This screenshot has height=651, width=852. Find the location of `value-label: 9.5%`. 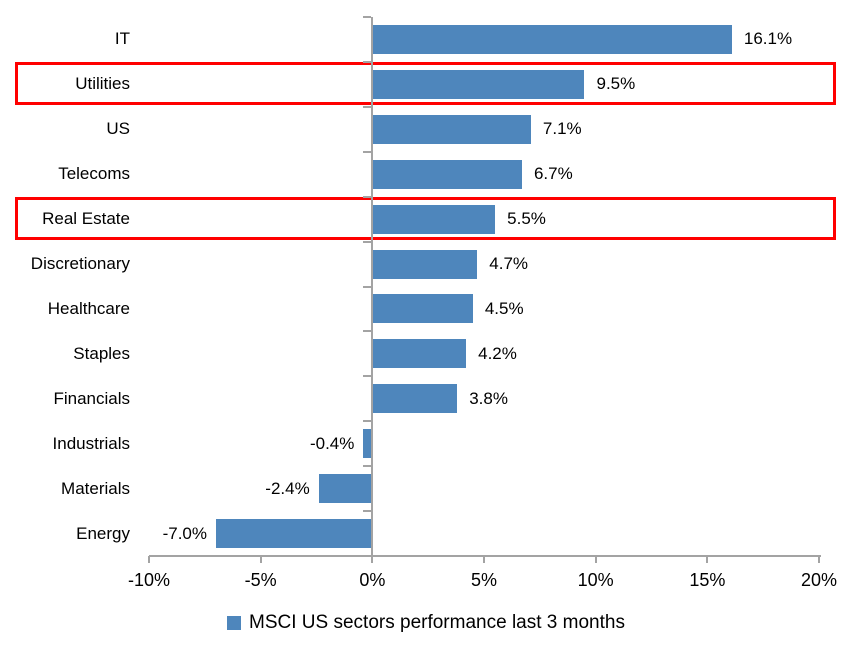

value-label: 9.5% is located at coordinates (616, 84).